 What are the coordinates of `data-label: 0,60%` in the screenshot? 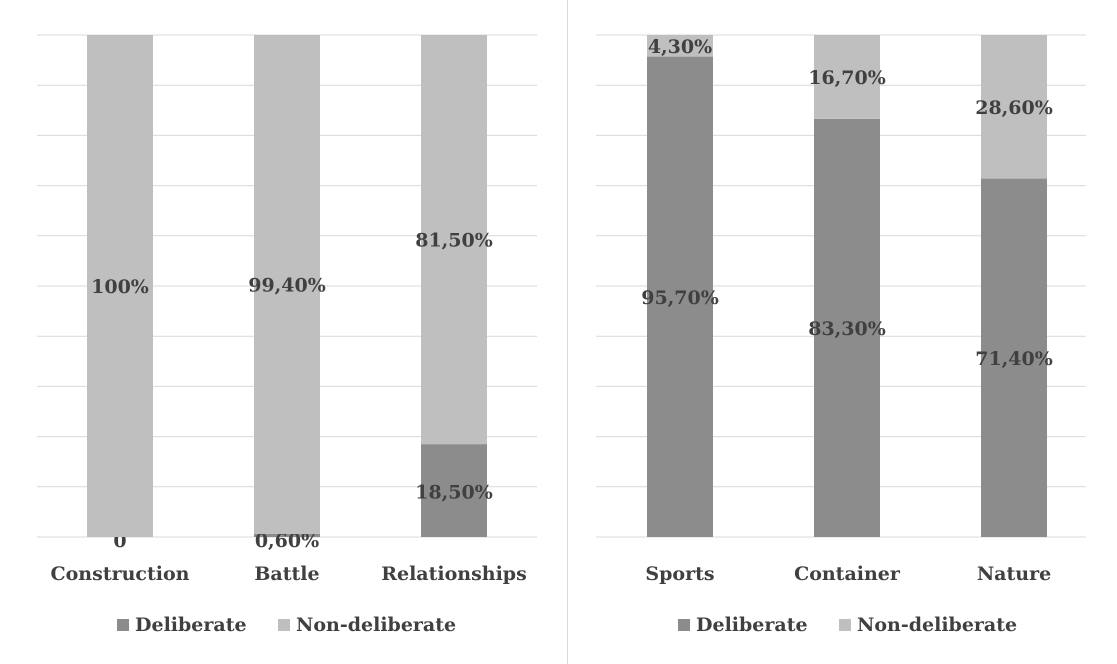 It's located at (287, 541).